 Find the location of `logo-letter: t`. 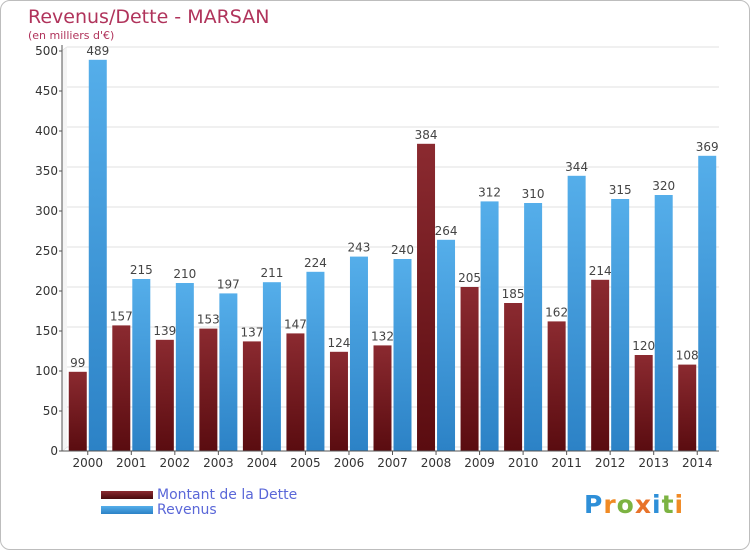

logo-letter: t is located at coordinates (668, 504).